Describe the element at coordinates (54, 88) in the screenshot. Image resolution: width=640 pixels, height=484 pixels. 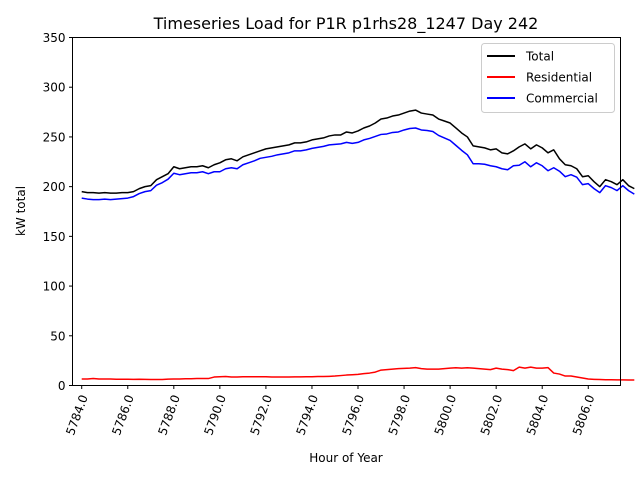
I see `y-tick-label: 300` at that location.